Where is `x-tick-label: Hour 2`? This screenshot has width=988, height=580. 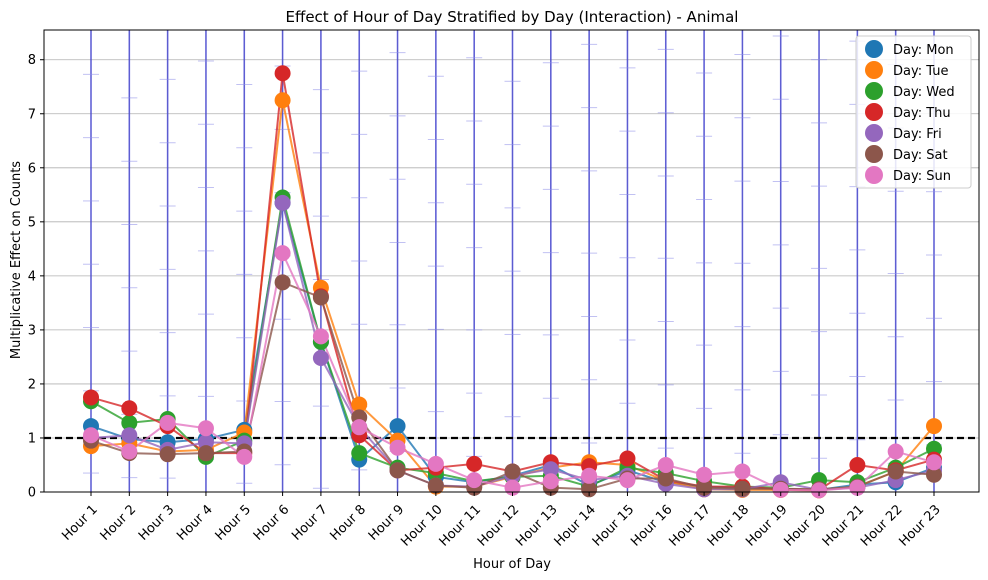
x-tick-label: Hour 2 is located at coordinates (119, 523).